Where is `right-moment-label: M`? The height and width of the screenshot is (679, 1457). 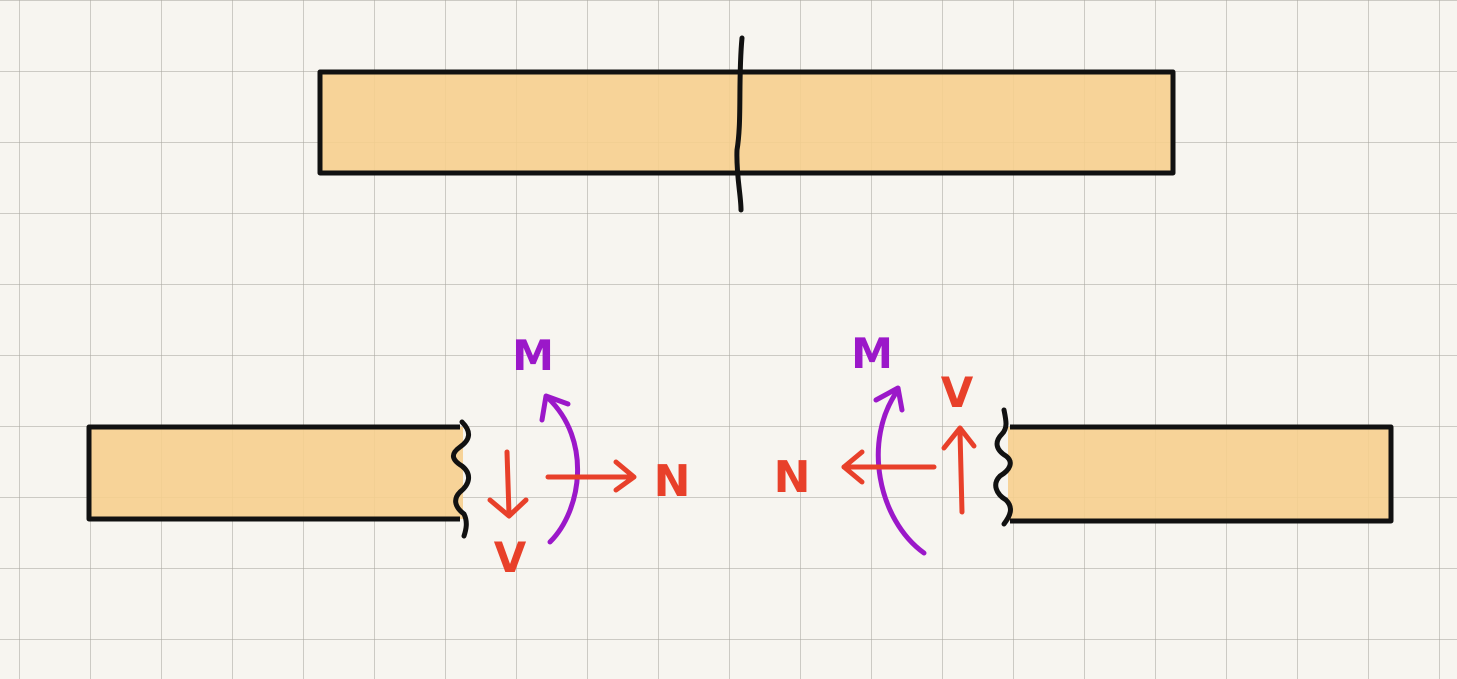
right-moment-label: M is located at coordinates (872, 353).